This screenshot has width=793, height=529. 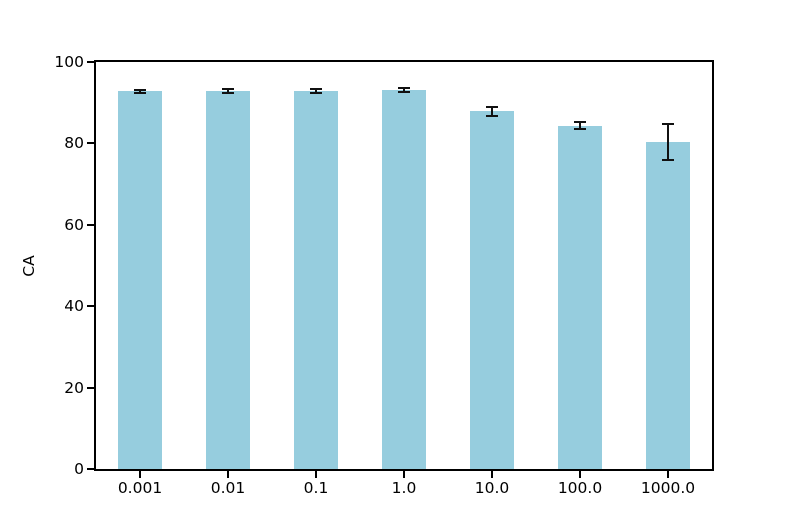 What do you see at coordinates (74, 387) in the screenshot?
I see `y-tick-label: 20` at bounding box center [74, 387].